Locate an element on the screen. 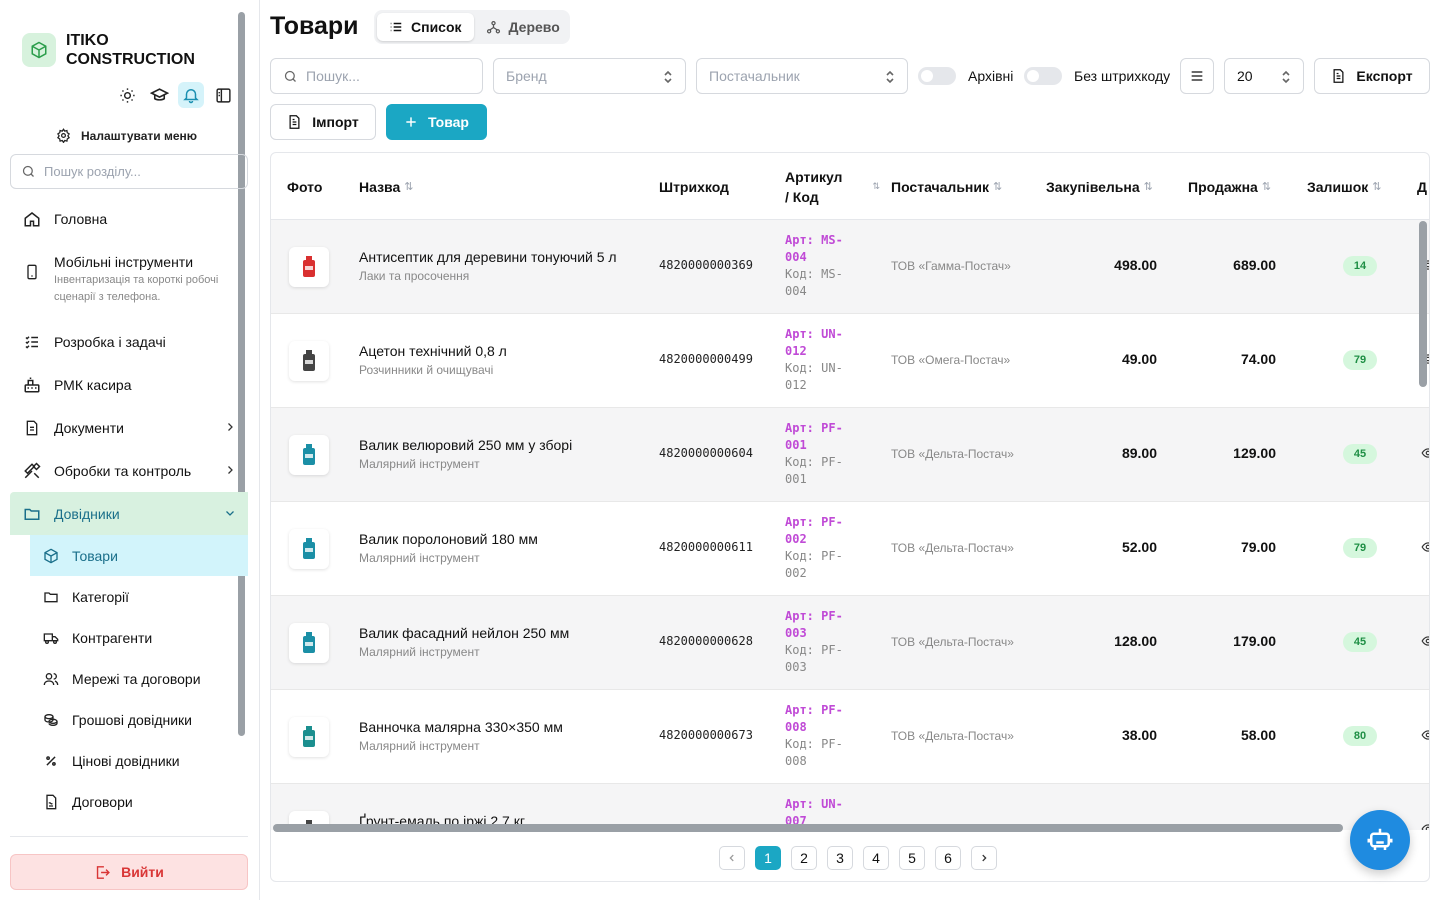 This screenshot has height=900, width=1440. product-name: Антисептик для деревини тонуючий 5 л is located at coordinates (488, 257).